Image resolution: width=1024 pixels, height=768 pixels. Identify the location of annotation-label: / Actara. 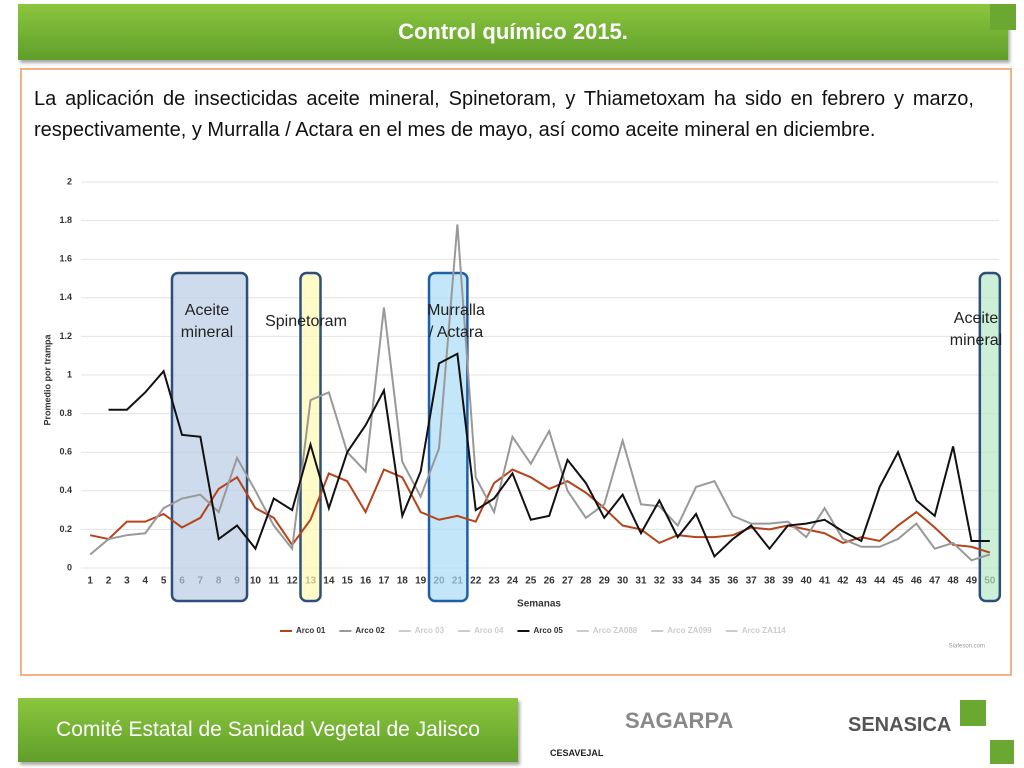
(456, 332).